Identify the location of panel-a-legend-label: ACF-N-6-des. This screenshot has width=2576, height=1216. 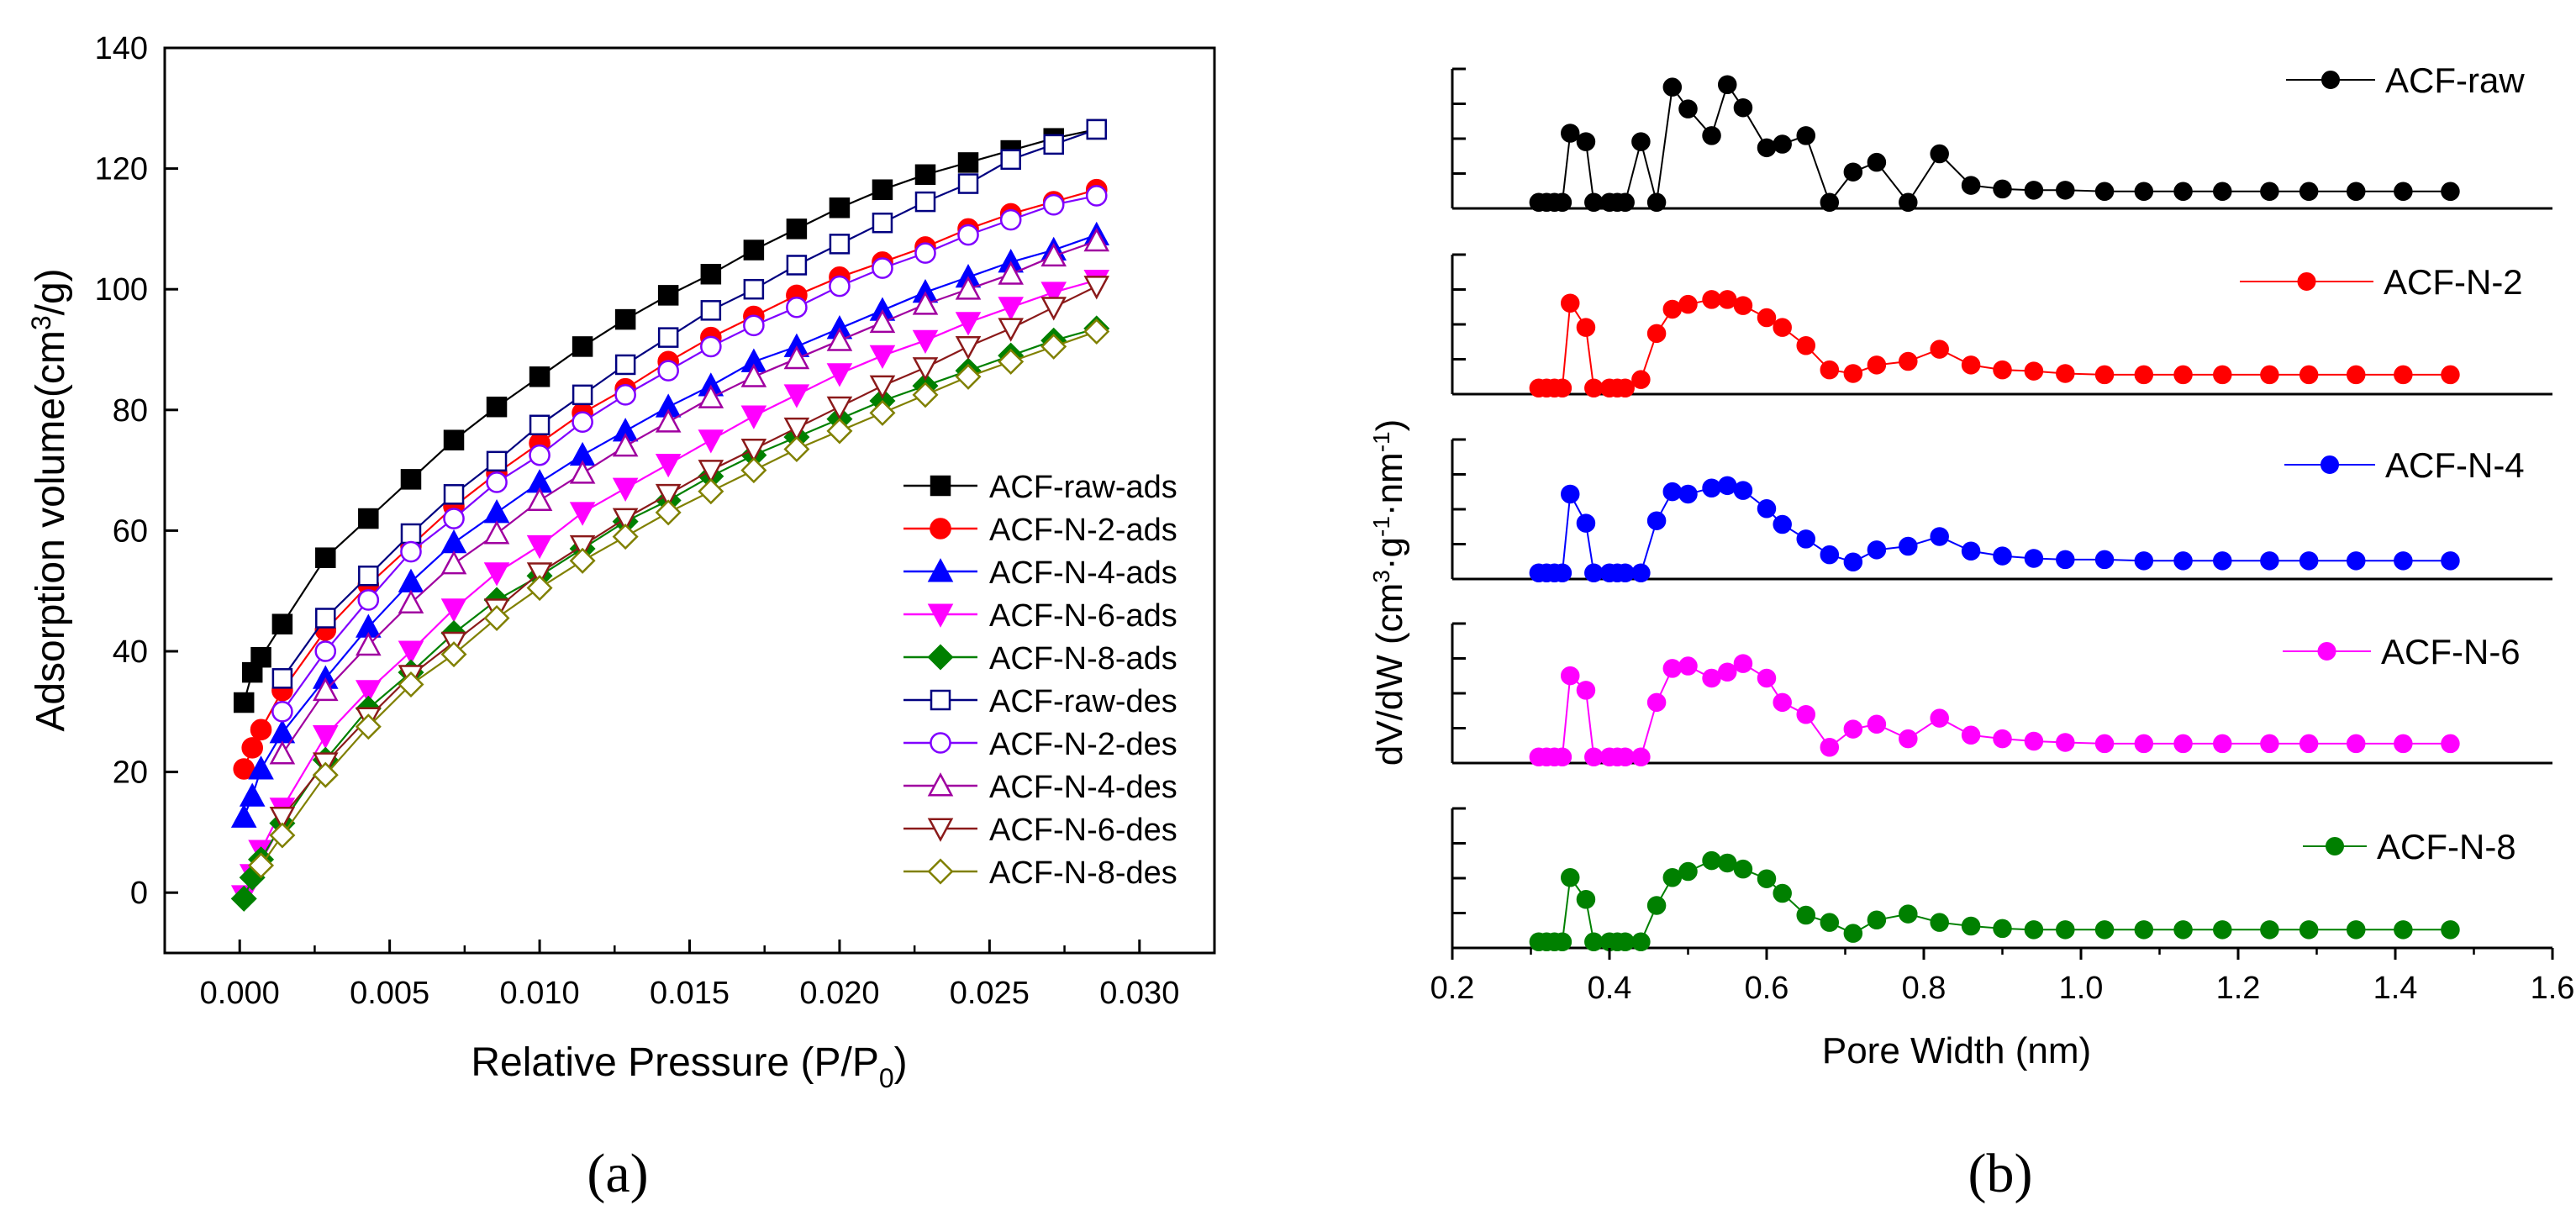
(1083, 830).